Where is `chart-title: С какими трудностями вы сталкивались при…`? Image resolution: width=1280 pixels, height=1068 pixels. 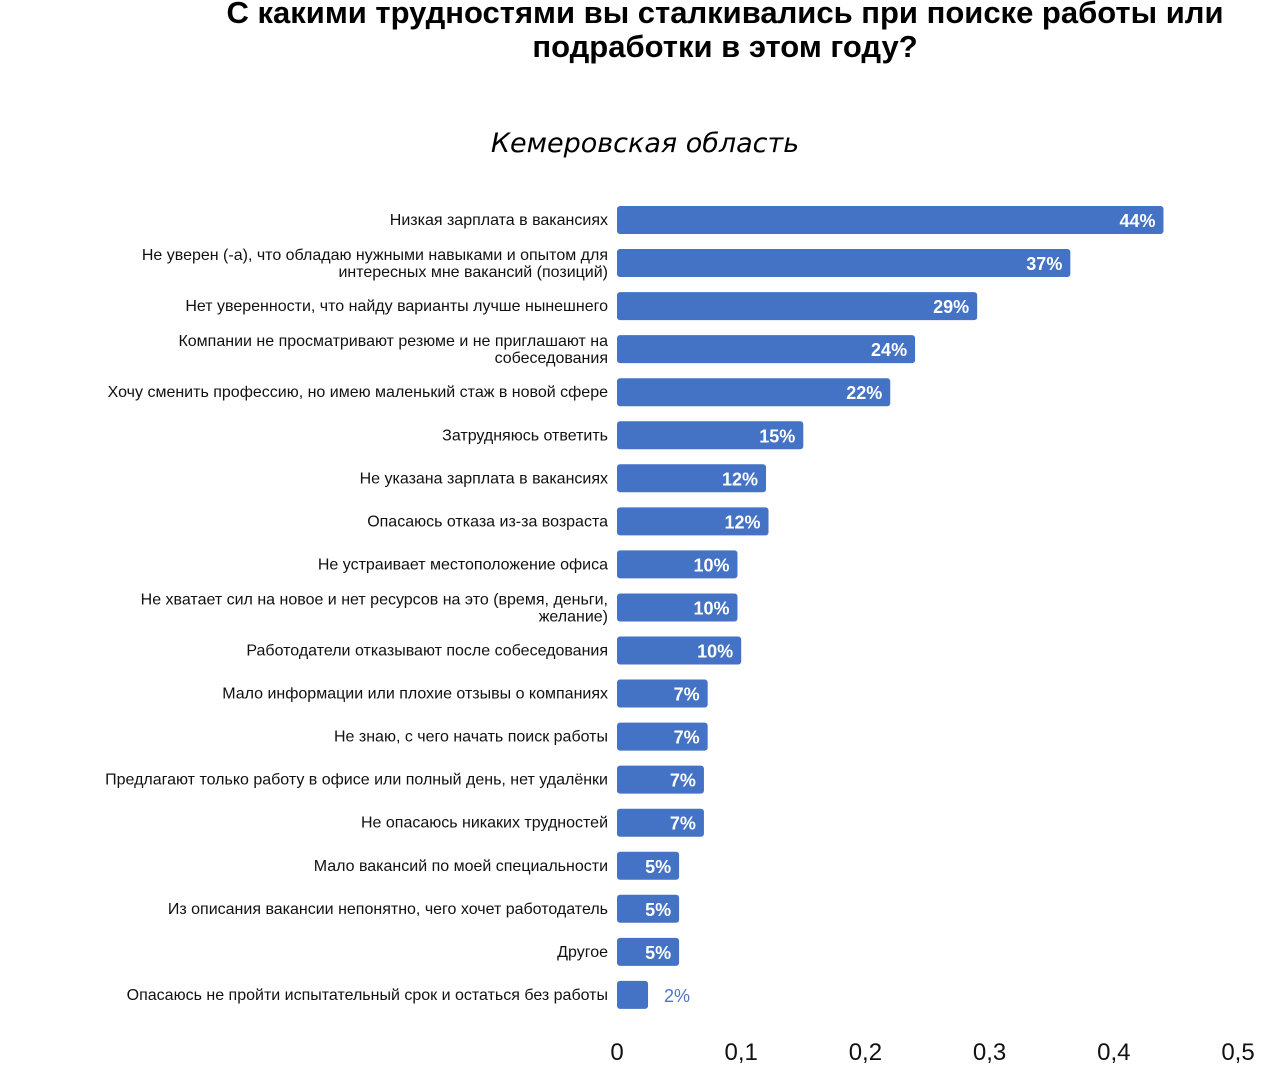 chart-title: С какими трудностями вы сталкивались при… is located at coordinates (725, 32).